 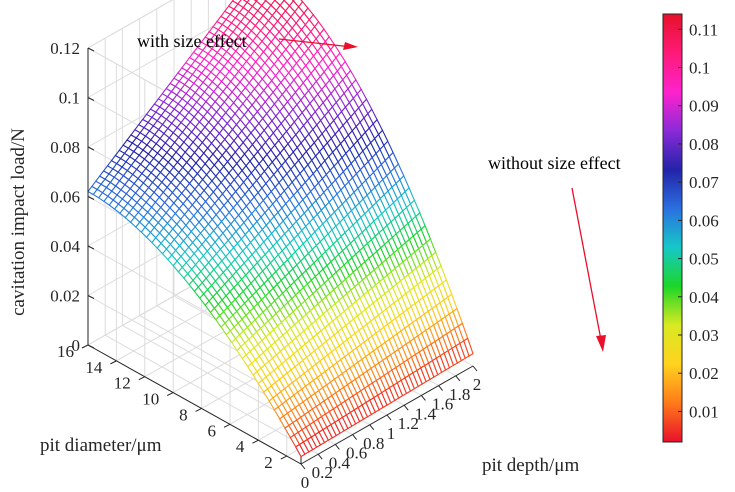 I want to click on annotation-with-size-effect: with size effect, so click(x=247, y=41).